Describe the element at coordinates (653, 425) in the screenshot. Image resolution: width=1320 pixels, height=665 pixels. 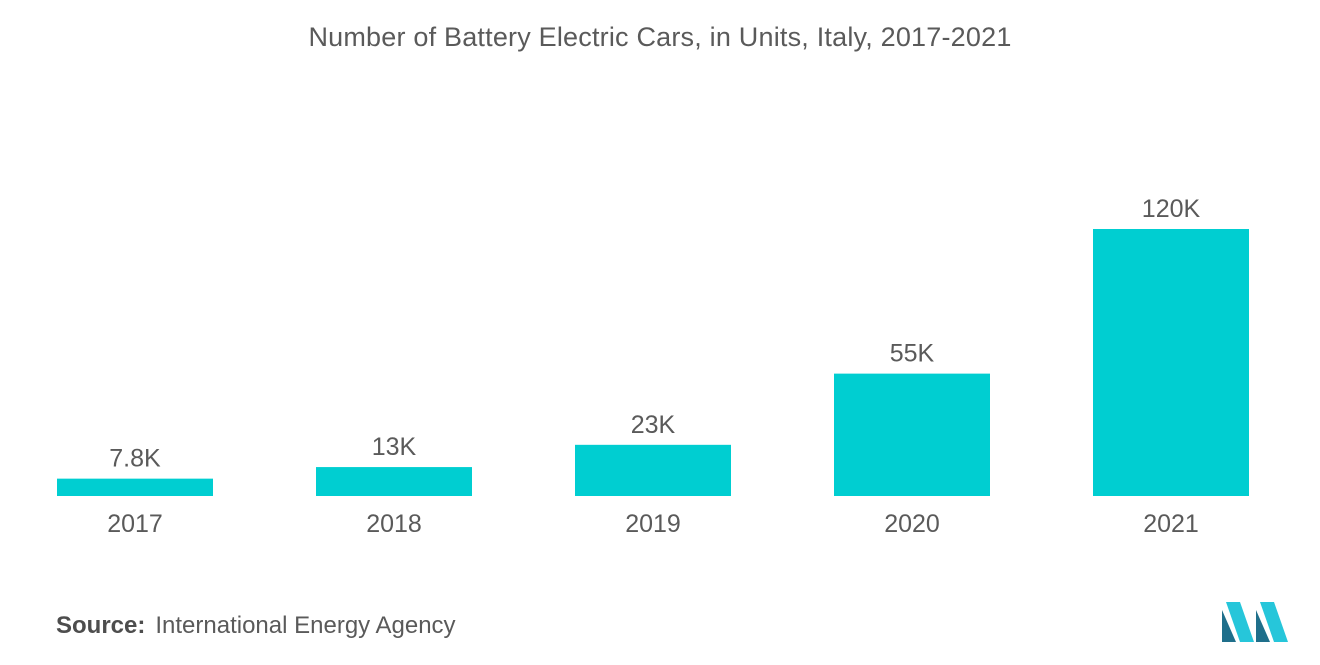
I see `data-label-2019: 23K` at that location.